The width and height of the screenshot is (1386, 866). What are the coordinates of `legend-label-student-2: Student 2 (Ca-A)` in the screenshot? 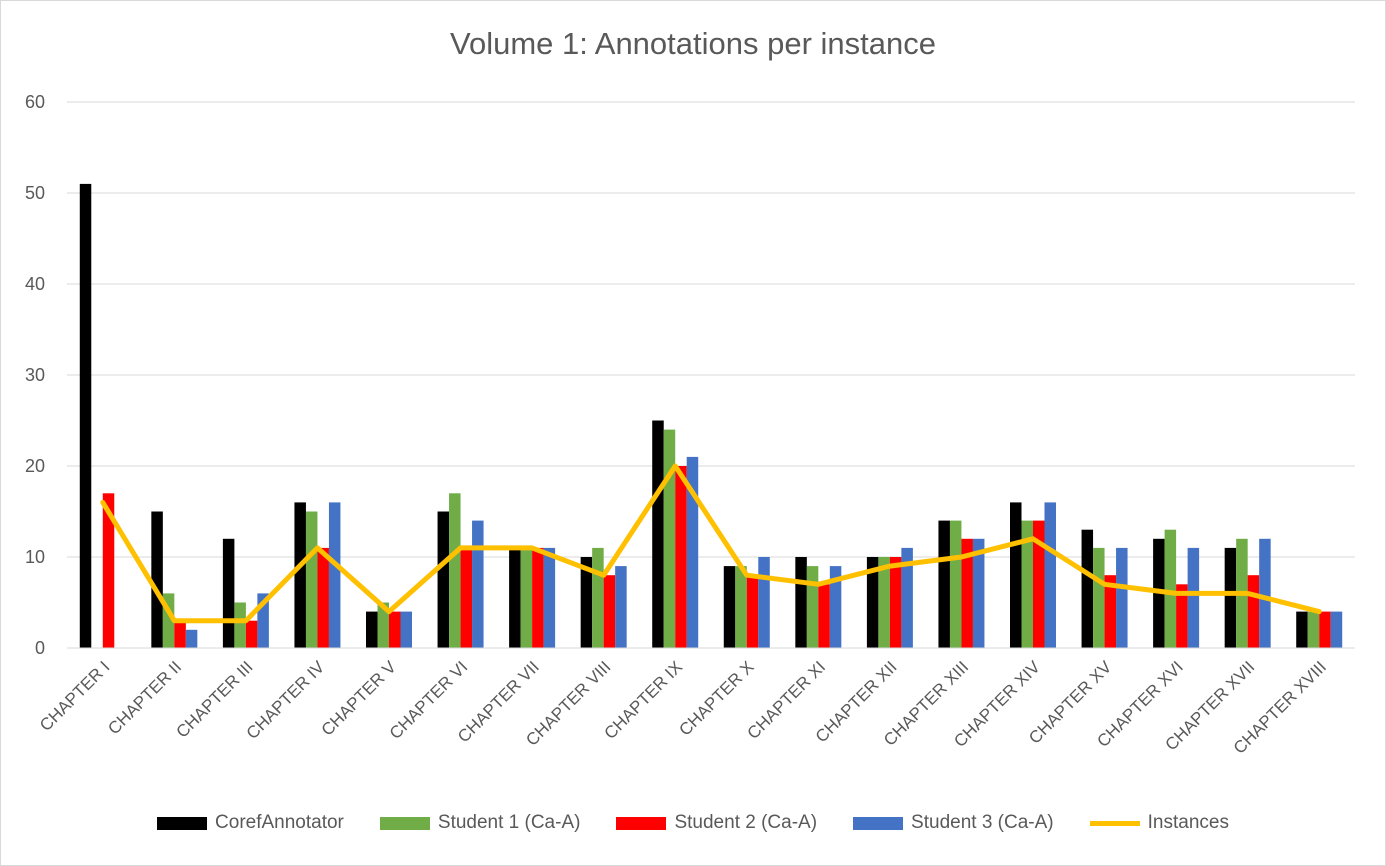 It's located at (746, 822).